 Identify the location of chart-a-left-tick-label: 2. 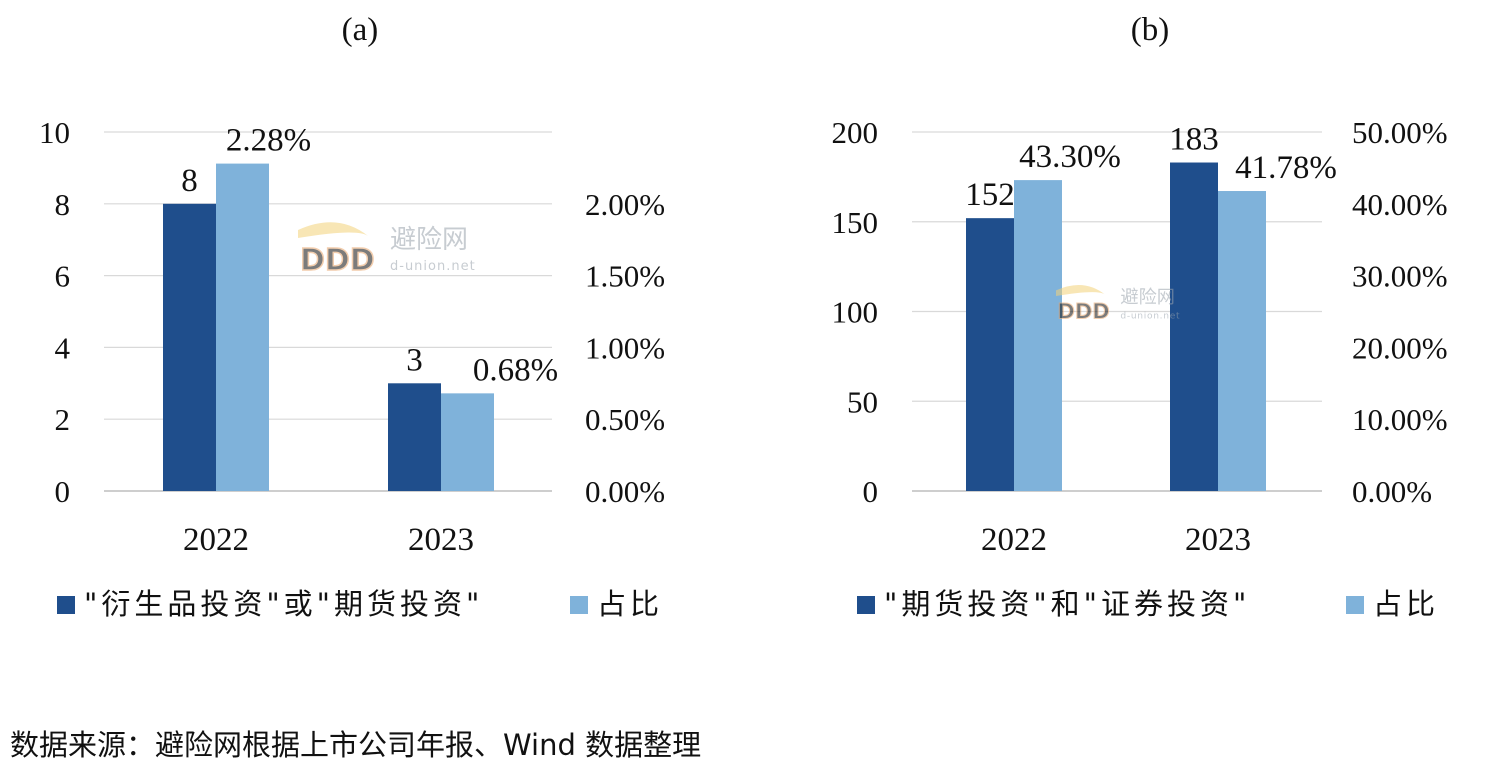
(63, 419).